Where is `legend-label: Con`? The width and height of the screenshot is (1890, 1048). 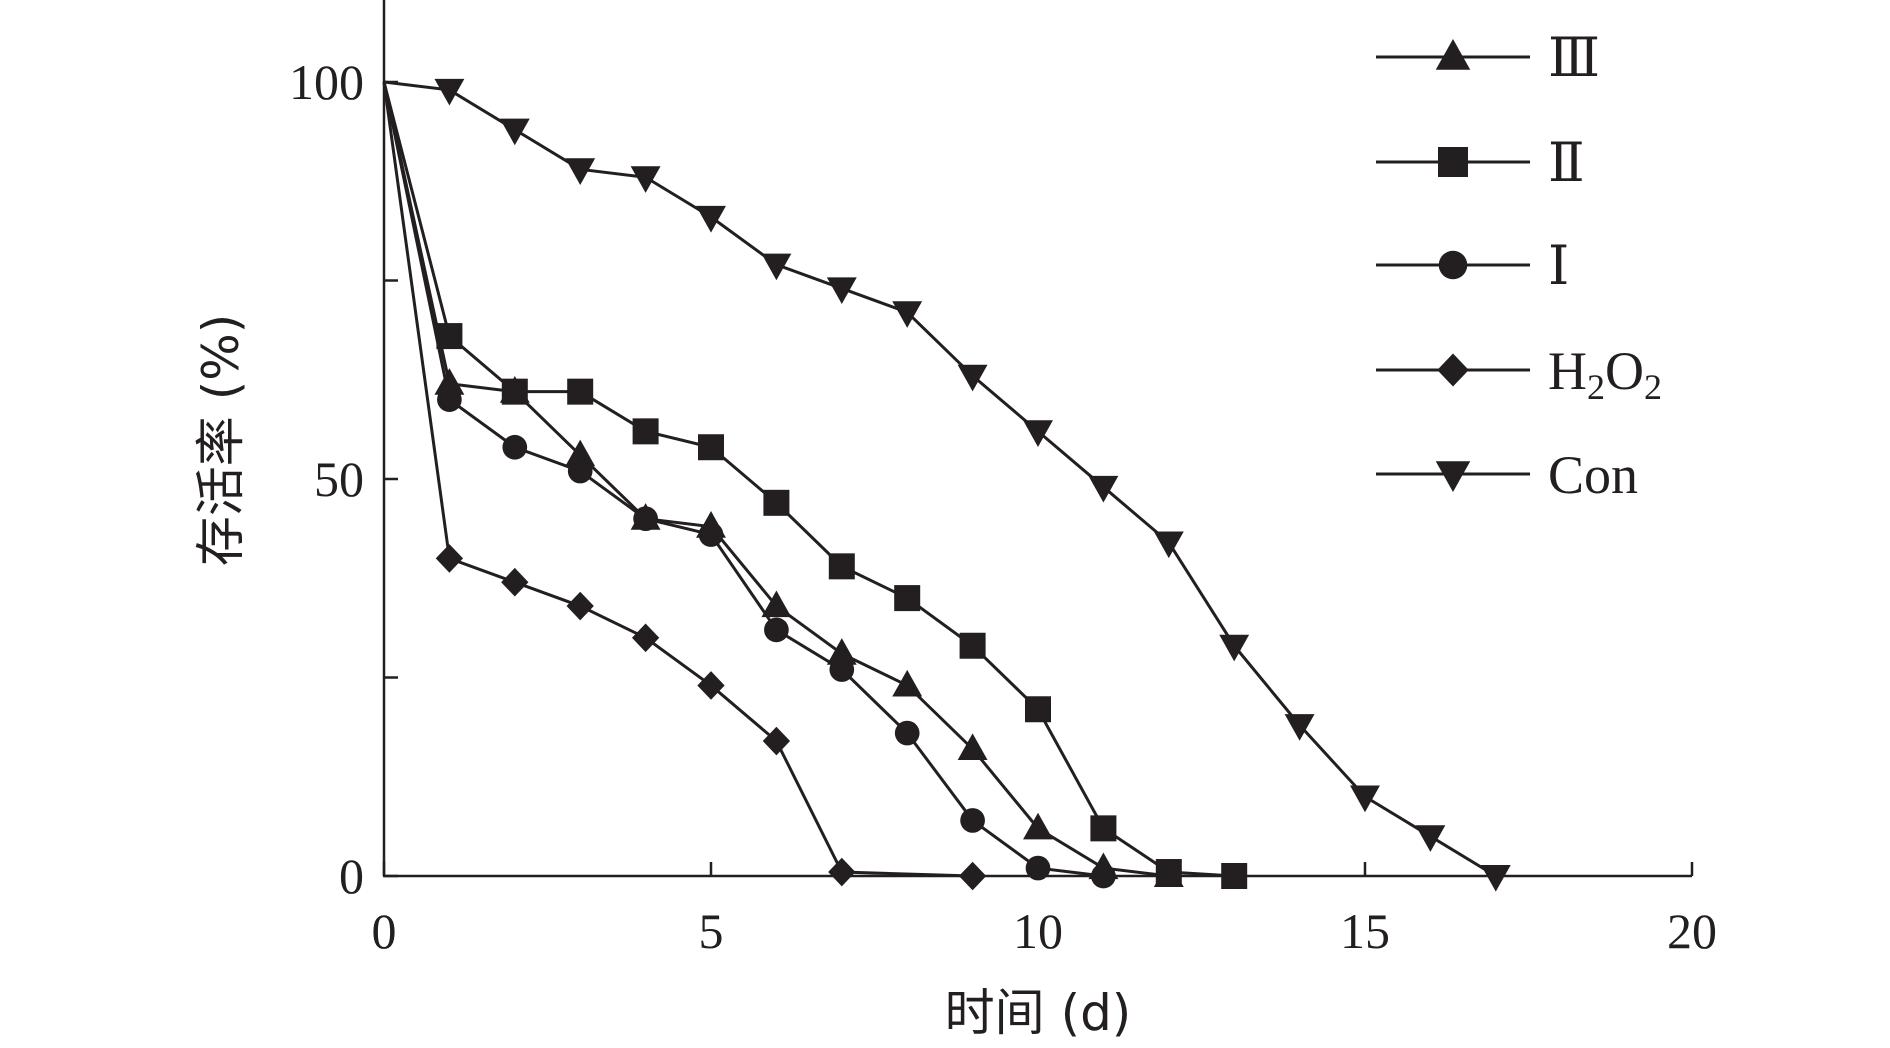 legend-label: Con is located at coordinates (1593, 475).